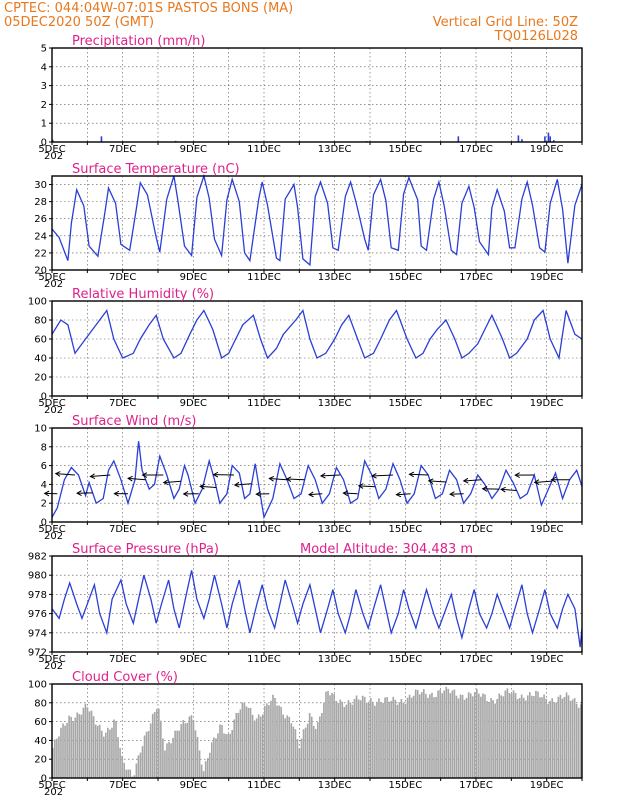 This screenshot has width=618, height=800. I want to click on cloud-xtick-label: 9DEC, so click(193, 785).